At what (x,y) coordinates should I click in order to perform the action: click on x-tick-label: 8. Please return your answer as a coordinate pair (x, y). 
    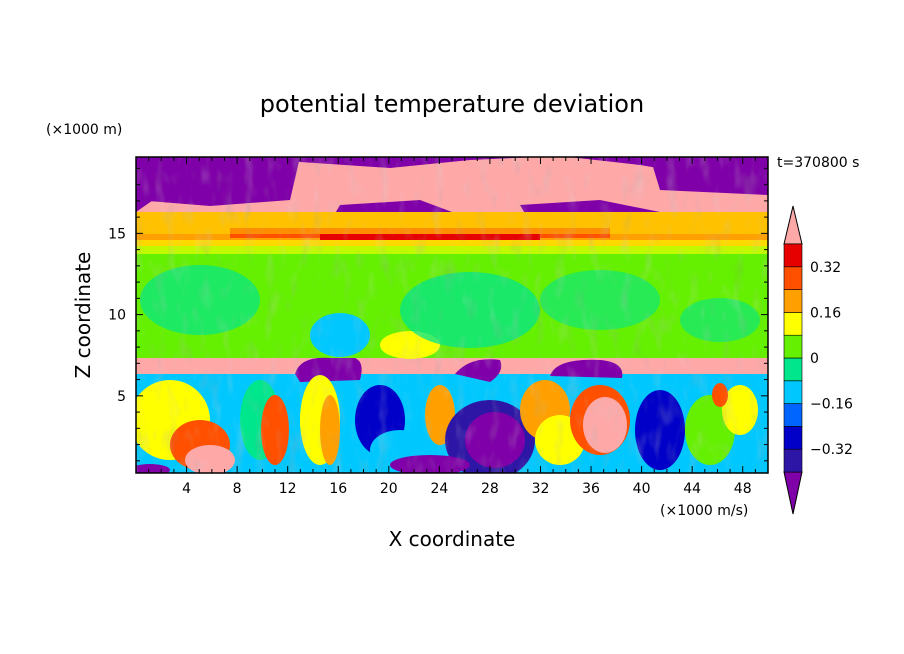
    Looking at the image, I should click on (237, 489).